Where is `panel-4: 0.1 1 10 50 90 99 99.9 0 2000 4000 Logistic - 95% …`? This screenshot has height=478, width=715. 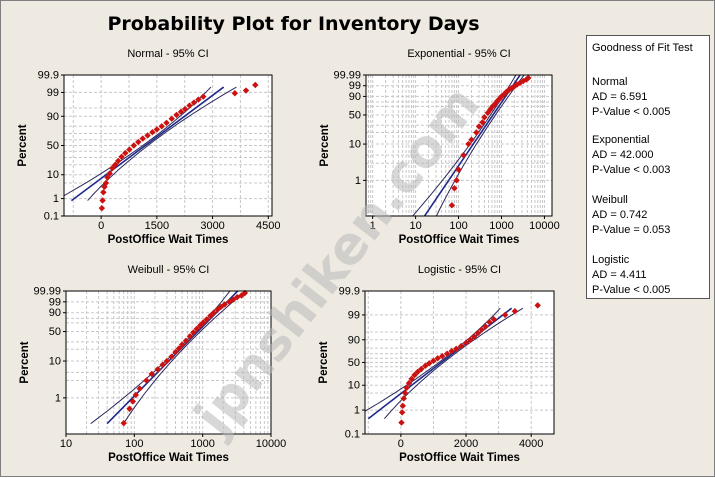 panel-4: 0.1 1 10 50 90 99 99.9 0 2000 4000 Logistic - 95% … is located at coordinates (436, 364).